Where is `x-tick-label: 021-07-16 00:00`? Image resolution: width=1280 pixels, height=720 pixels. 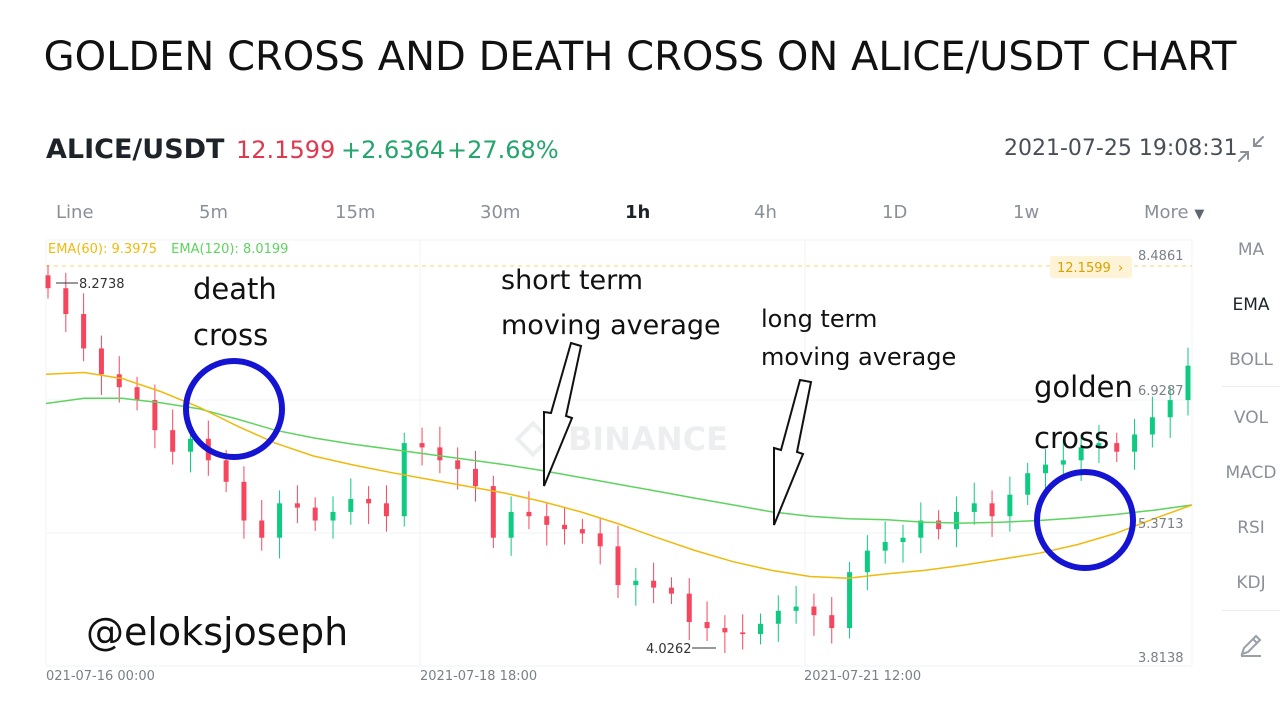
x-tick-label: 021-07-16 00:00 is located at coordinates (100, 676).